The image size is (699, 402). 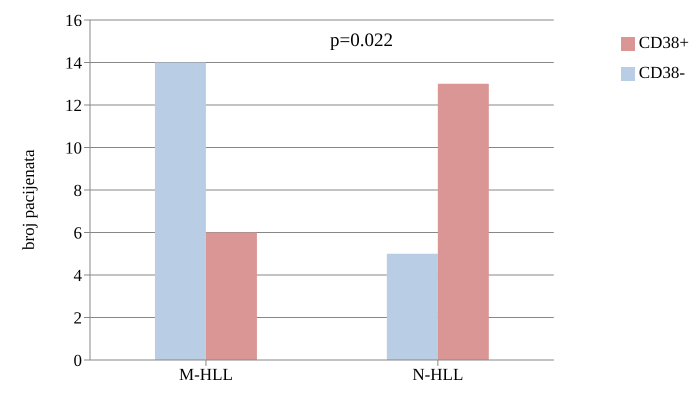 I want to click on x-tick-label: M-HLL, so click(x=206, y=374).